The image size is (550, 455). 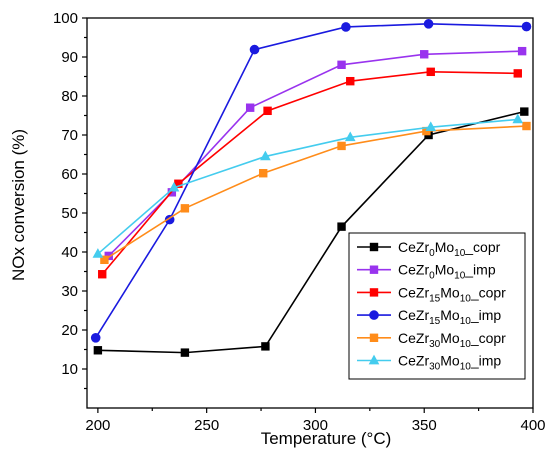 What do you see at coordinates (65, 18) in the screenshot?
I see `y-tick-label: 100` at bounding box center [65, 18].